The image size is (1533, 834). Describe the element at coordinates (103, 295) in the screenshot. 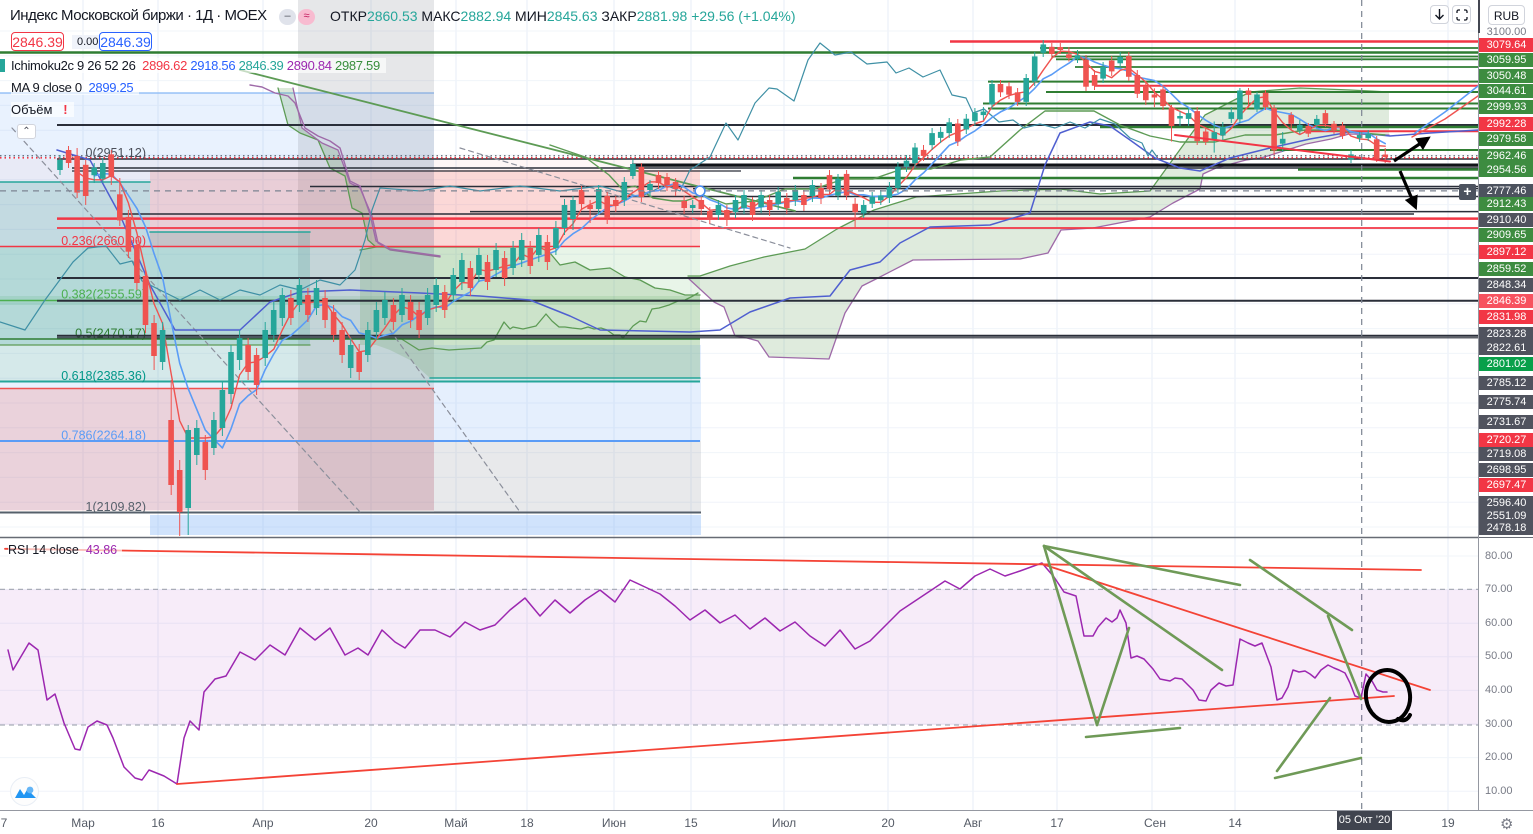

I see `svg-text: 0.382(2555.59)` at that location.